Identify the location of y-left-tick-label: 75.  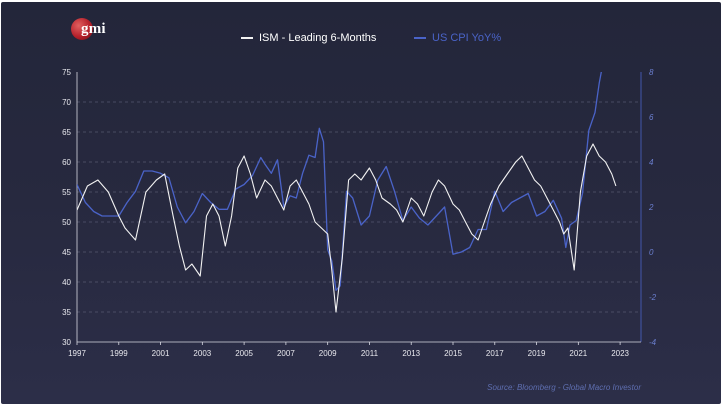
(66, 72).